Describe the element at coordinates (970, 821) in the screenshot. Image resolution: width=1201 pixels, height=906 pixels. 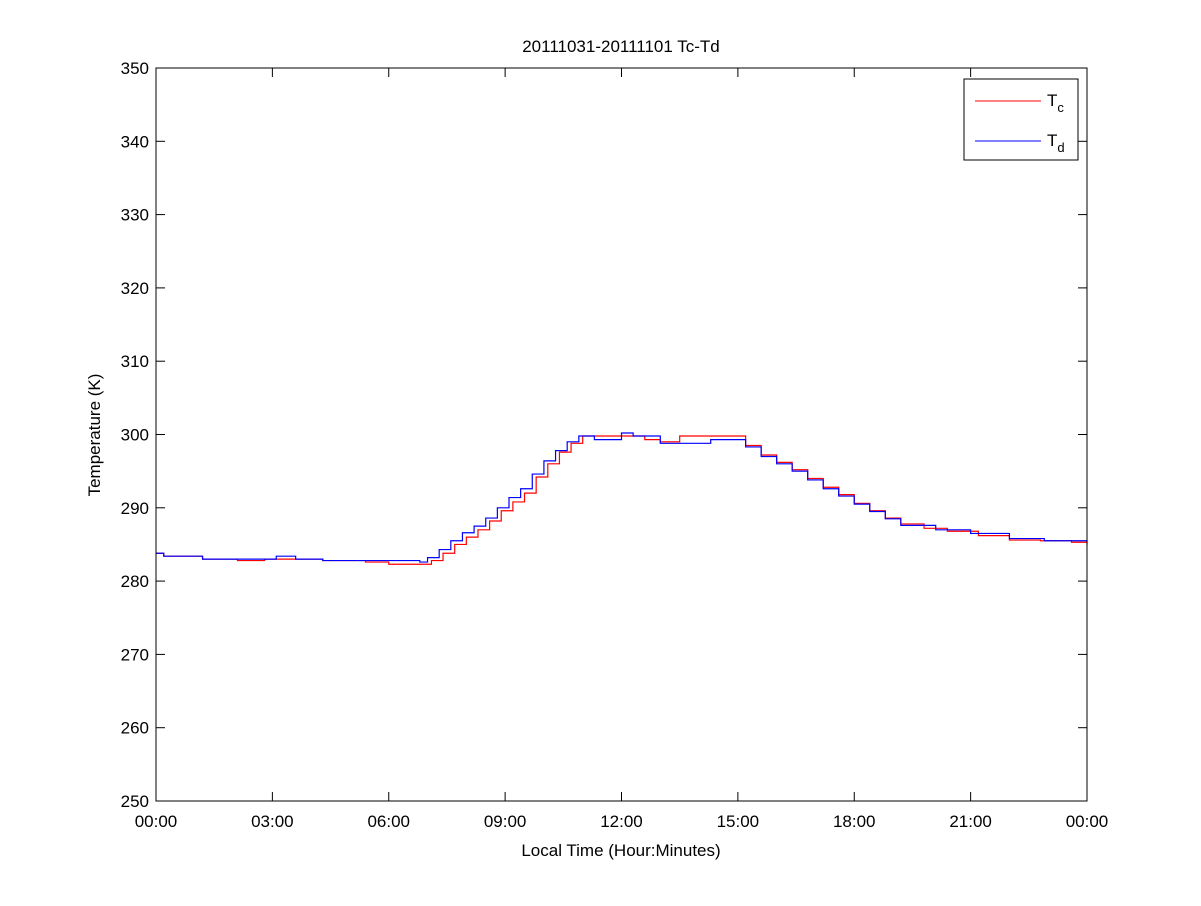
I see `x-tick-label: 21:00` at that location.